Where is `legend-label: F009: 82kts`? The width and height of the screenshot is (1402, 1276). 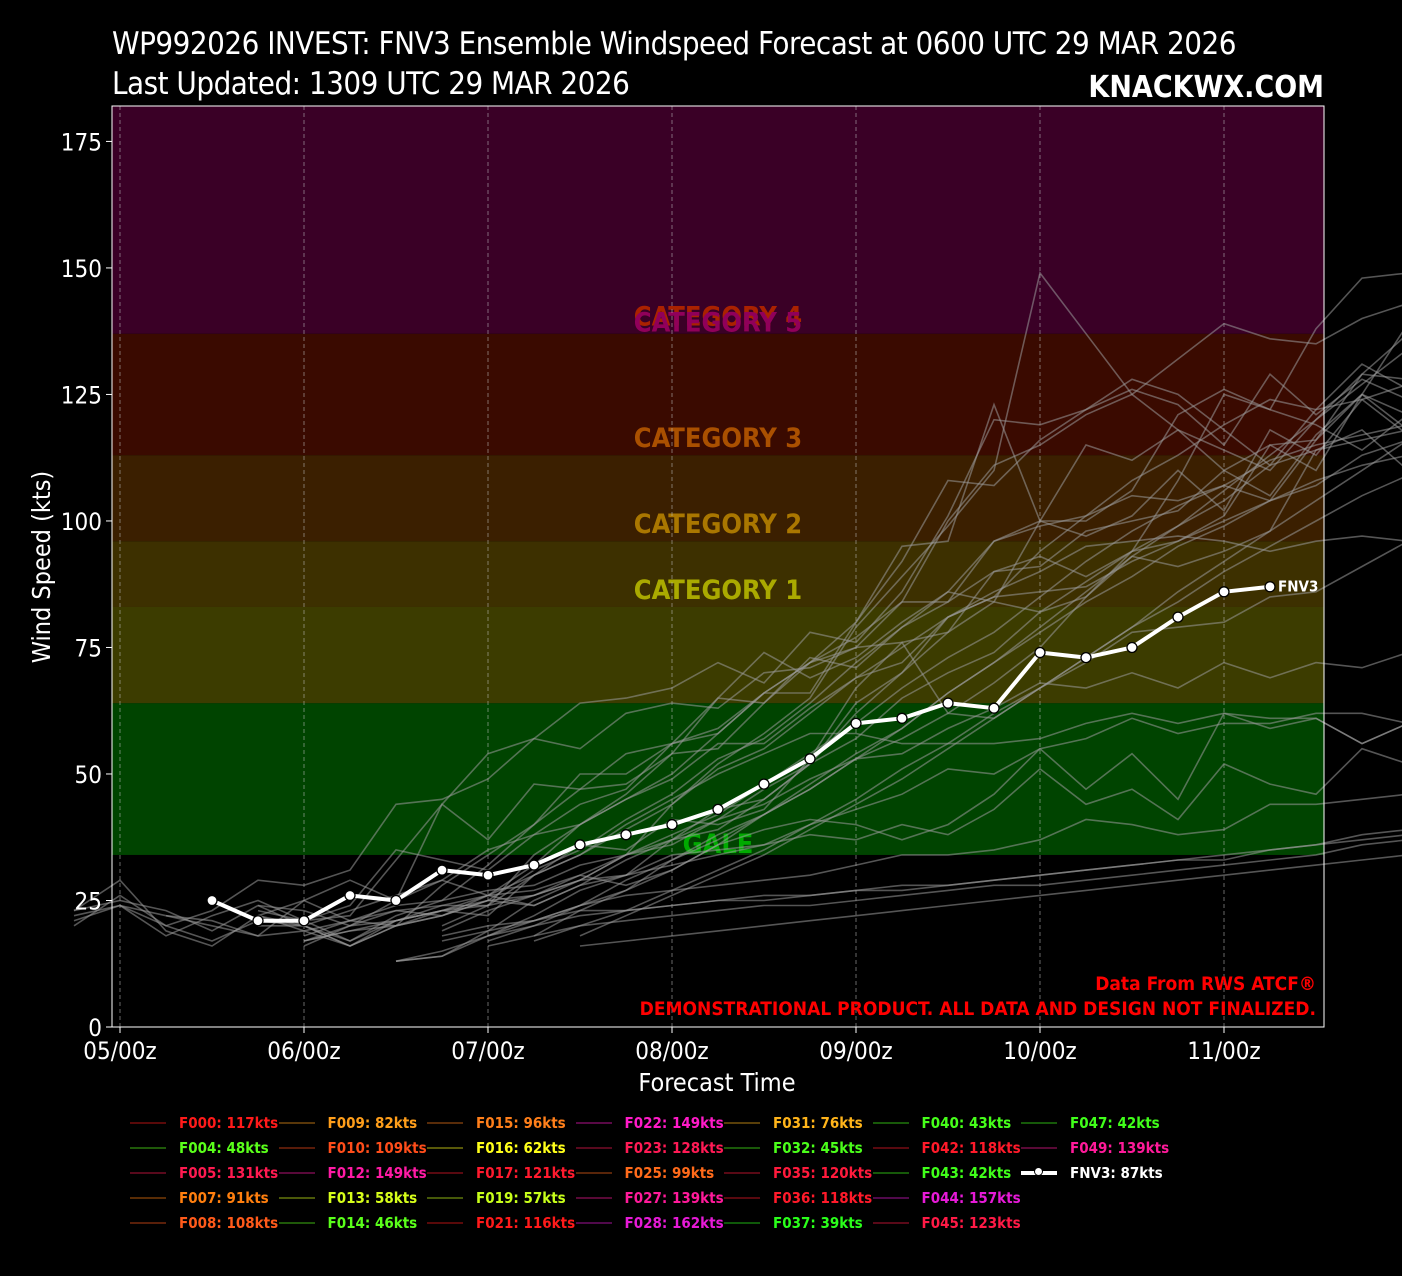
legend-label: F009: 82kts is located at coordinates (372, 1123).